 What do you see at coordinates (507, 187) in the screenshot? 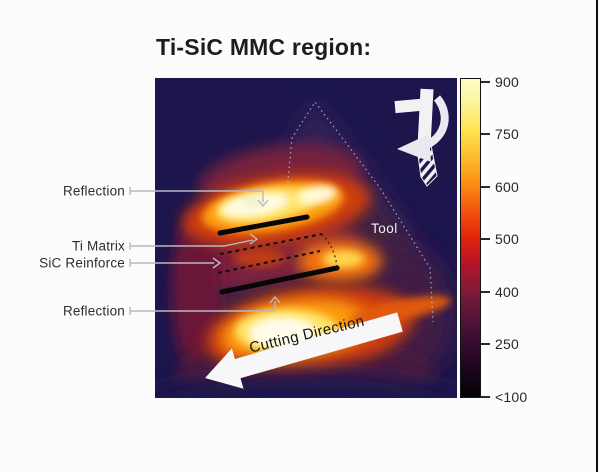
I see `colorbar-tick-label: 600` at bounding box center [507, 187].